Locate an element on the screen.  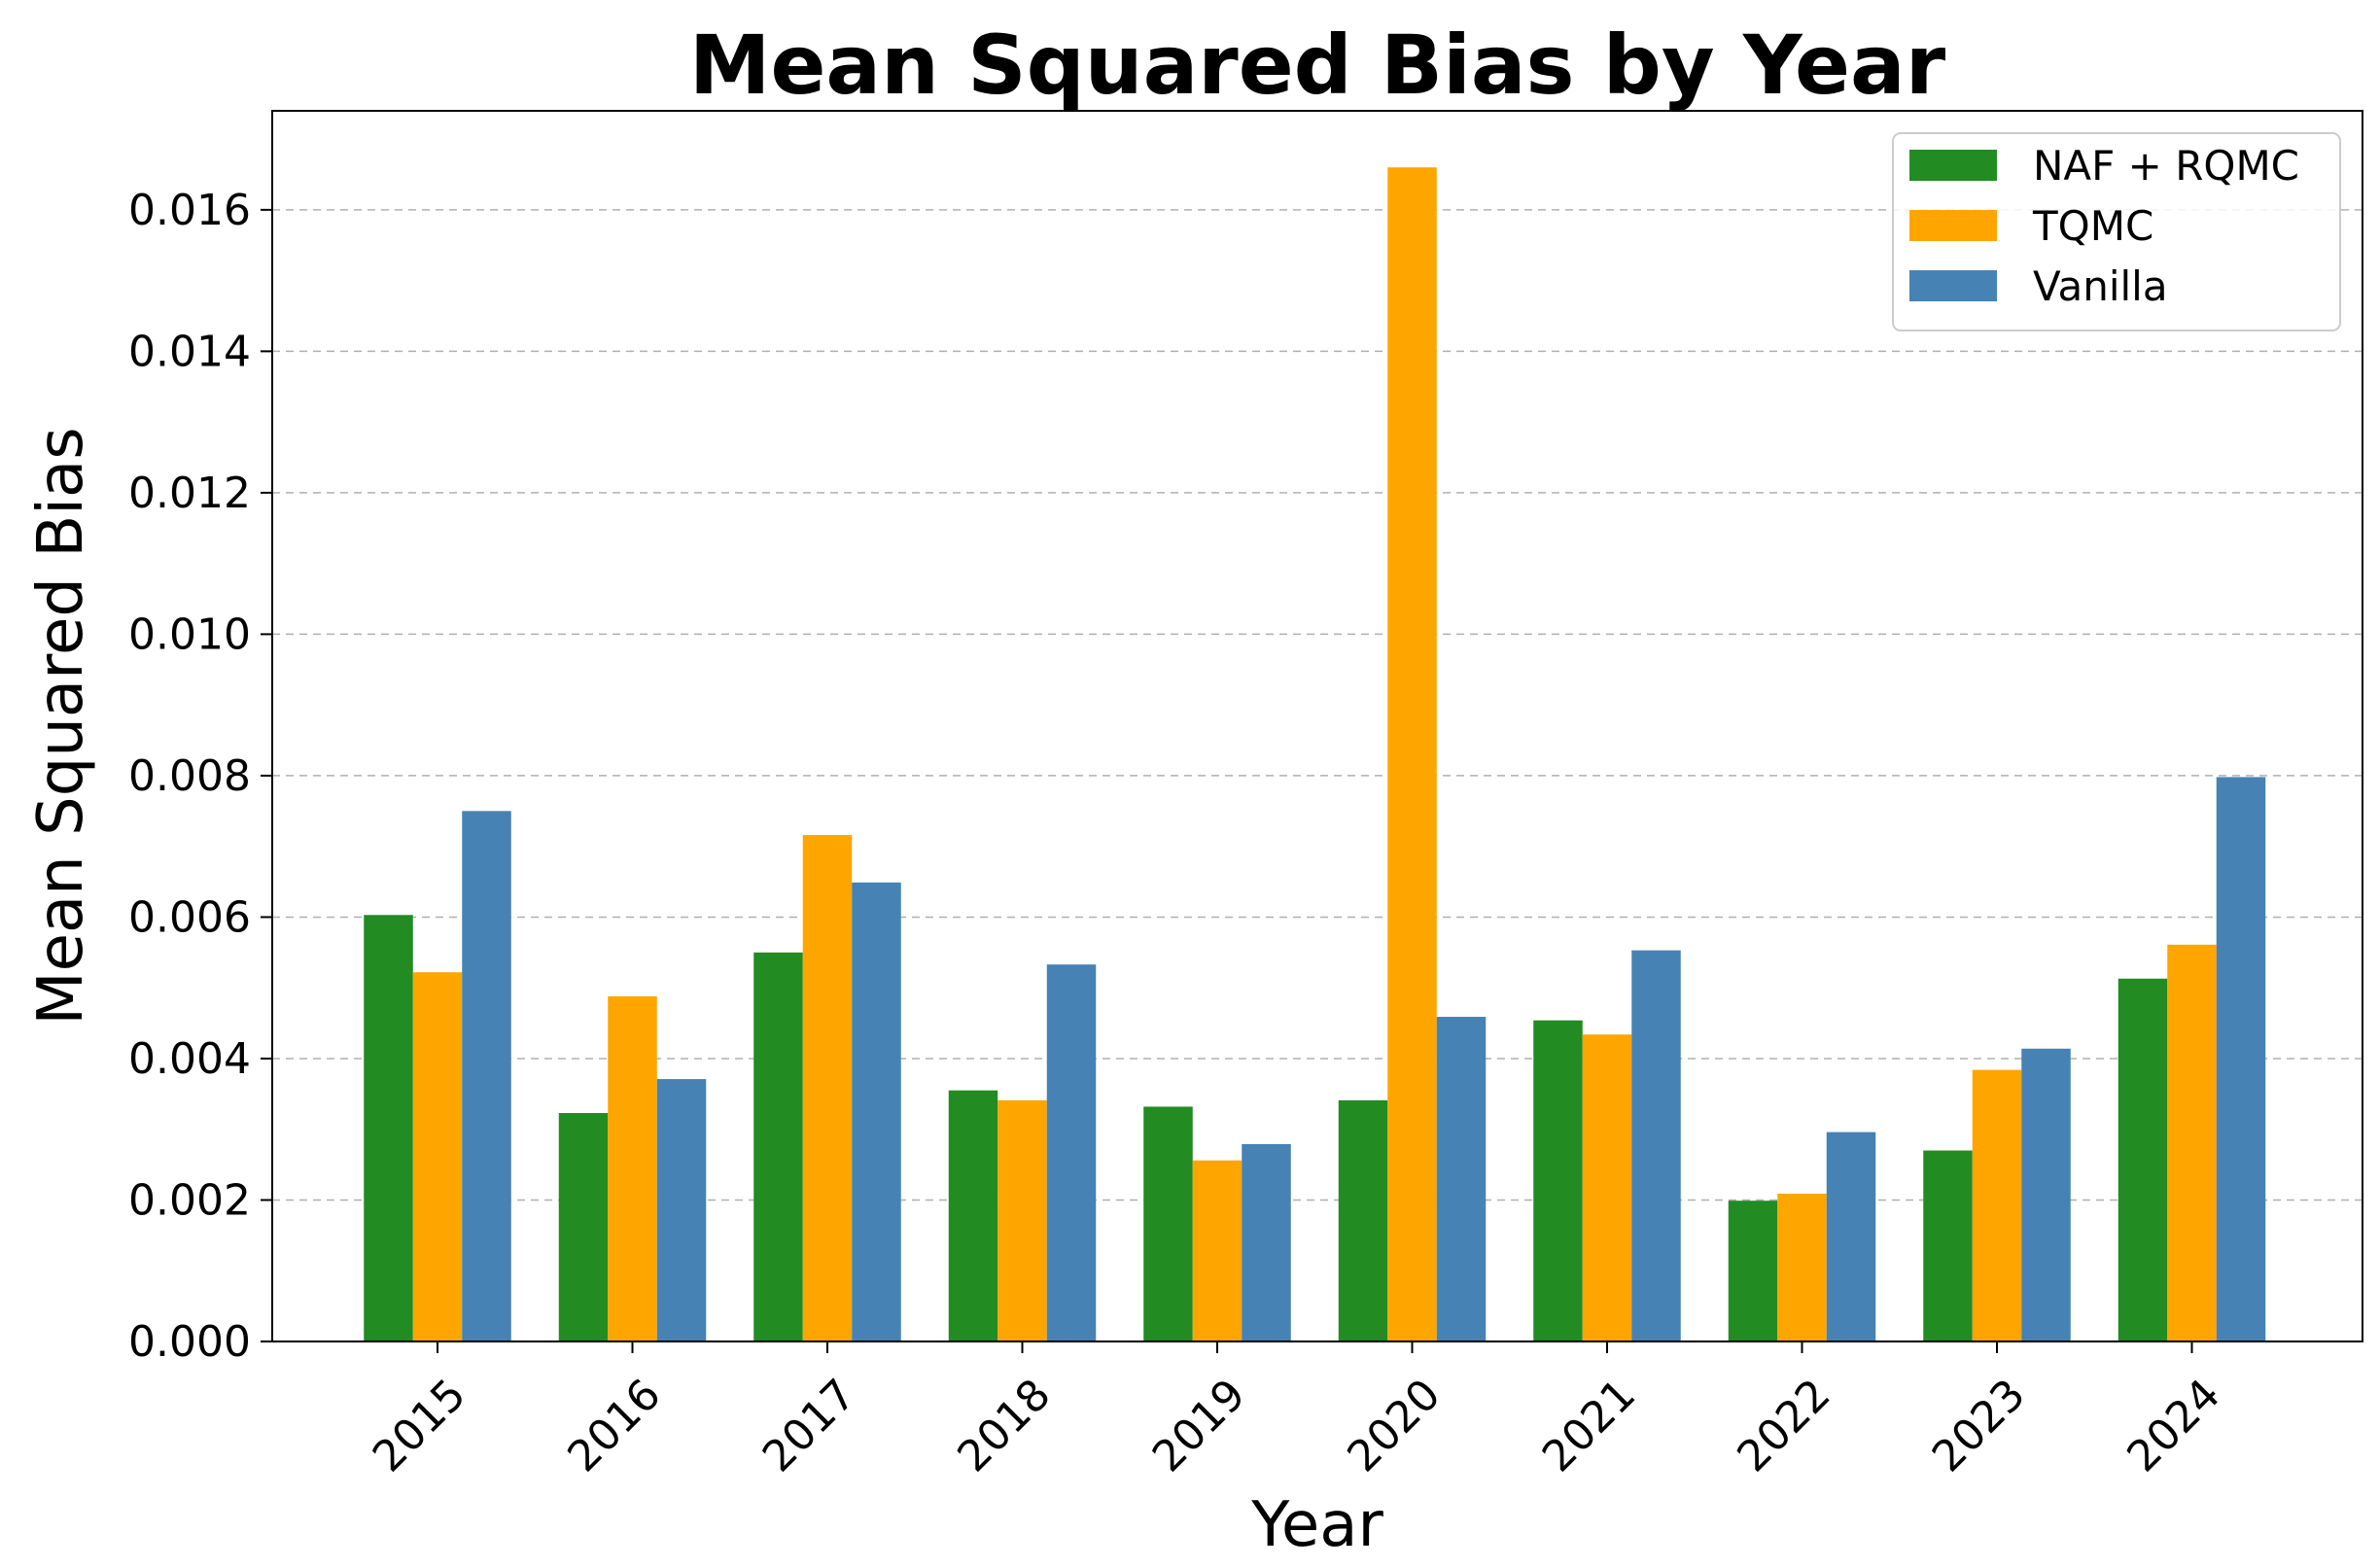
bar-naf-rqmc-2022 is located at coordinates (1753, 1271).